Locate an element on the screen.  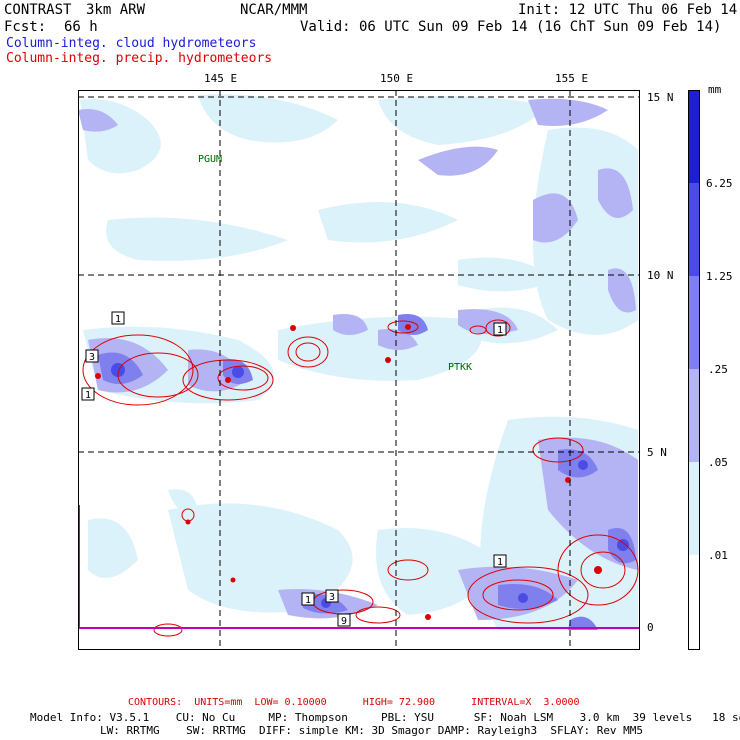
model-name: 3km ARW is located at coordinates (116, 10).